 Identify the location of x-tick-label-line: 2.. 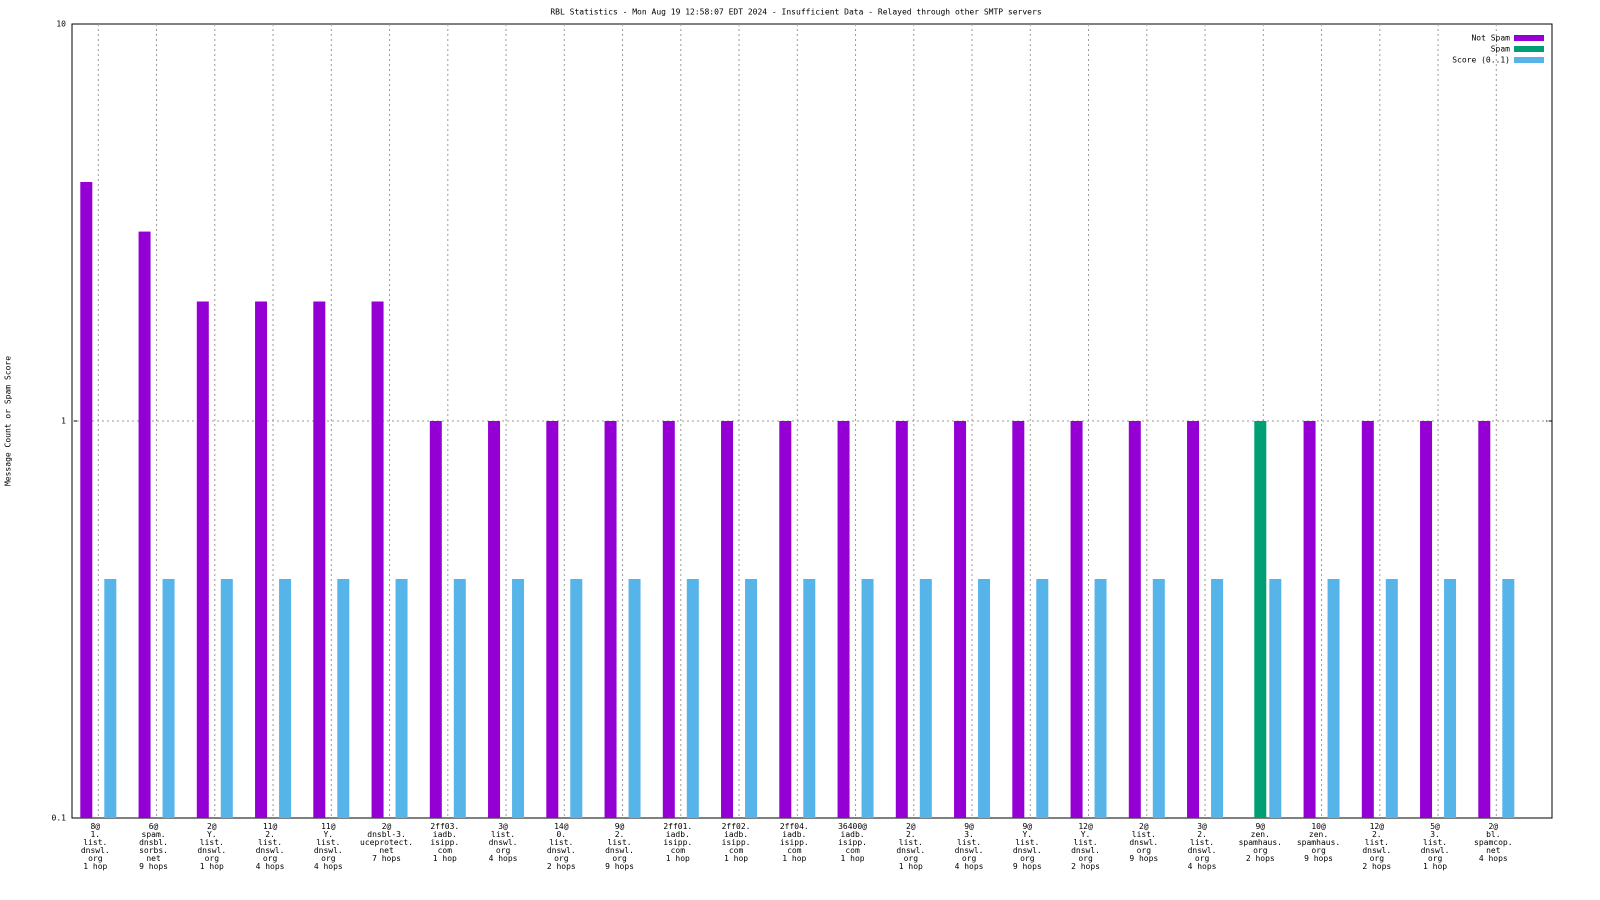
(270, 834).